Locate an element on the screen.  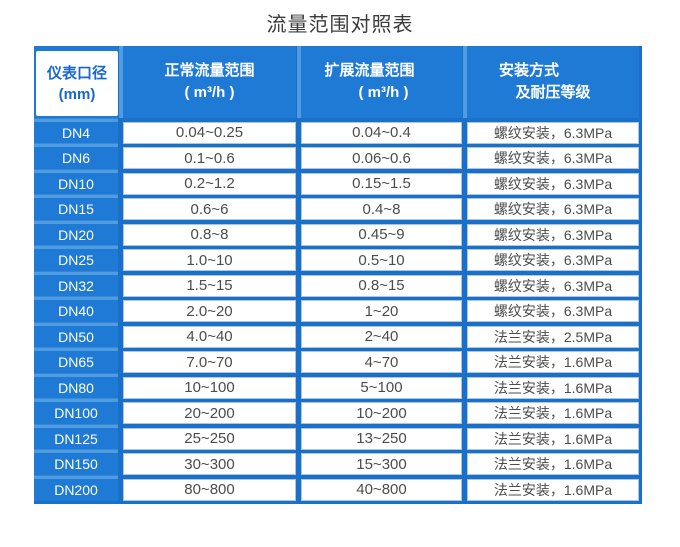
diameter-header-line1: 仪表口径 is located at coordinates (76, 73).